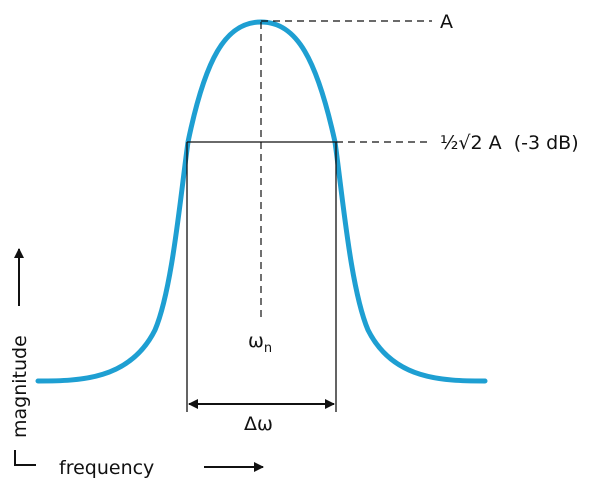 This screenshot has width=597, height=481. Describe the element at coordinates (25, 458) in the screenshot. I see `axis-corner` at that location.